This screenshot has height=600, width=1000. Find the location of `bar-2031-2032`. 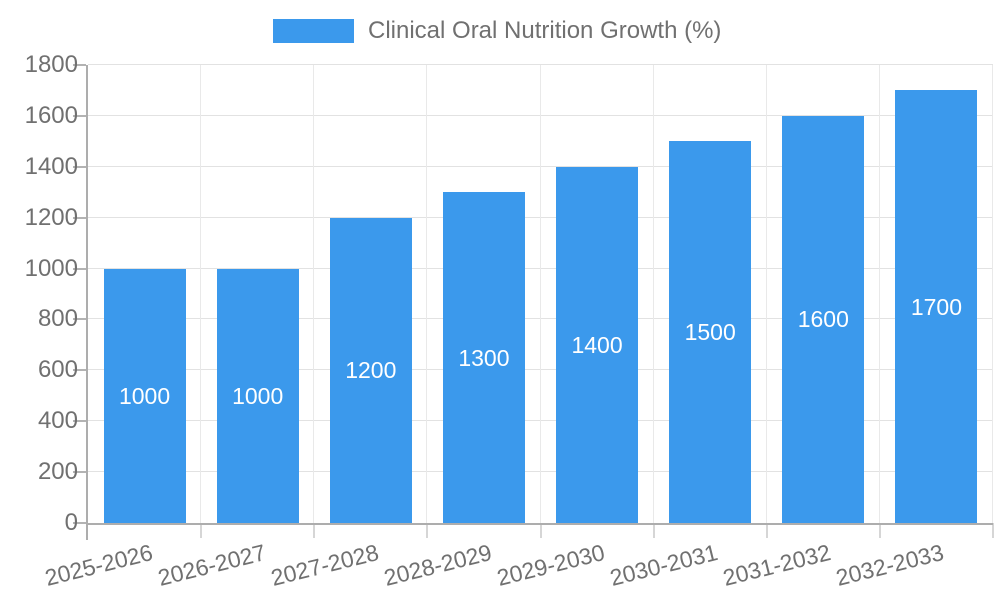

bar-2031-2032 is located at coordinates (823, 319).